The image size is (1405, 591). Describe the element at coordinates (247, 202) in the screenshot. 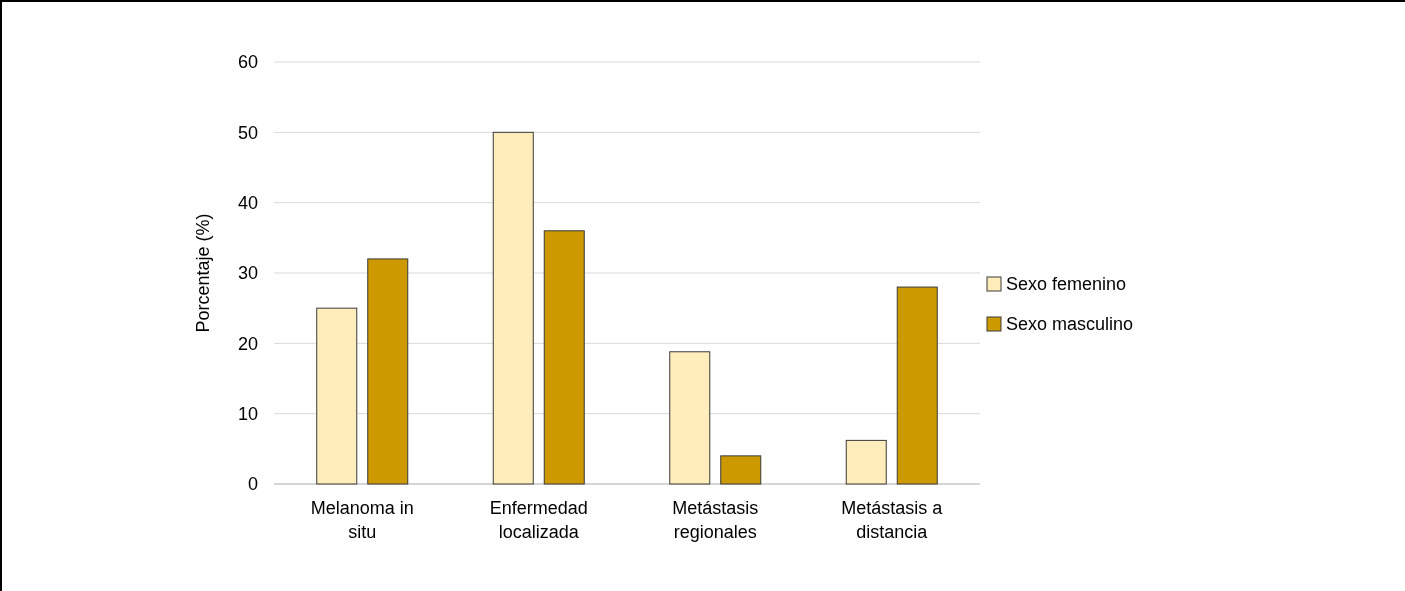

I see `y-tick-label: 40` at that location.